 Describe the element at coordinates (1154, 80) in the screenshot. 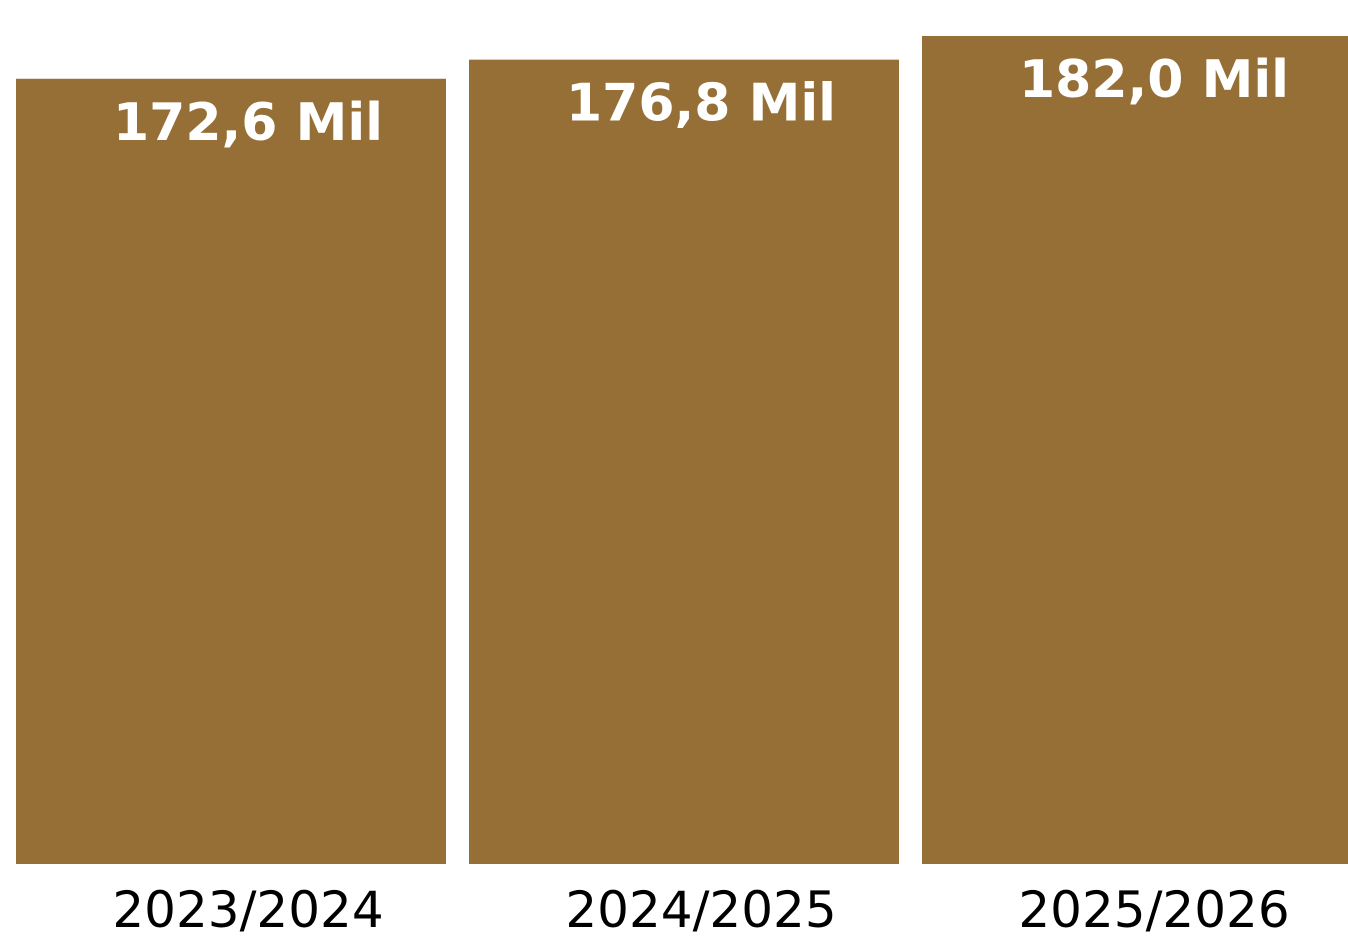

I see `data-label-2025-2026: 182,0 Mil` at that location.